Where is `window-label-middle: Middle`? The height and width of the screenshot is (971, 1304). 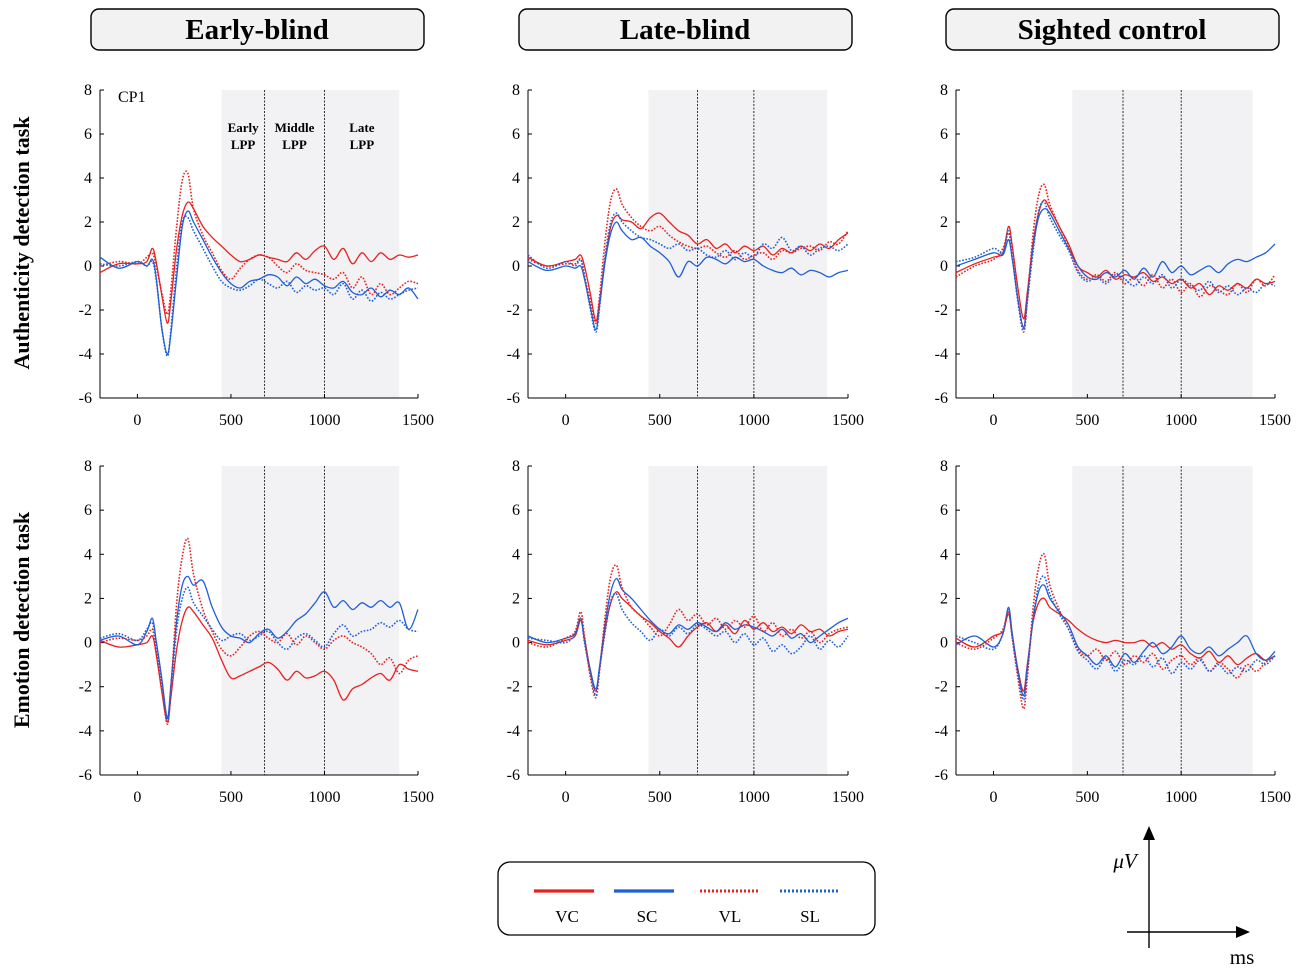 window-label-middle: Middle is located at coordinates (295, 127).